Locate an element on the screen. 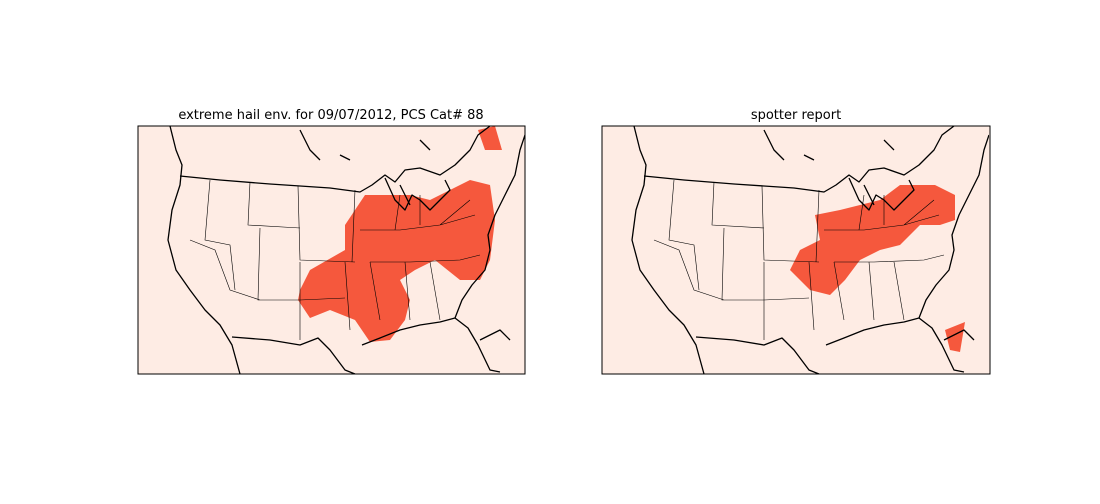 This screenshot has height=504, width=1100. hail-region is located at coordinates (490, 138).